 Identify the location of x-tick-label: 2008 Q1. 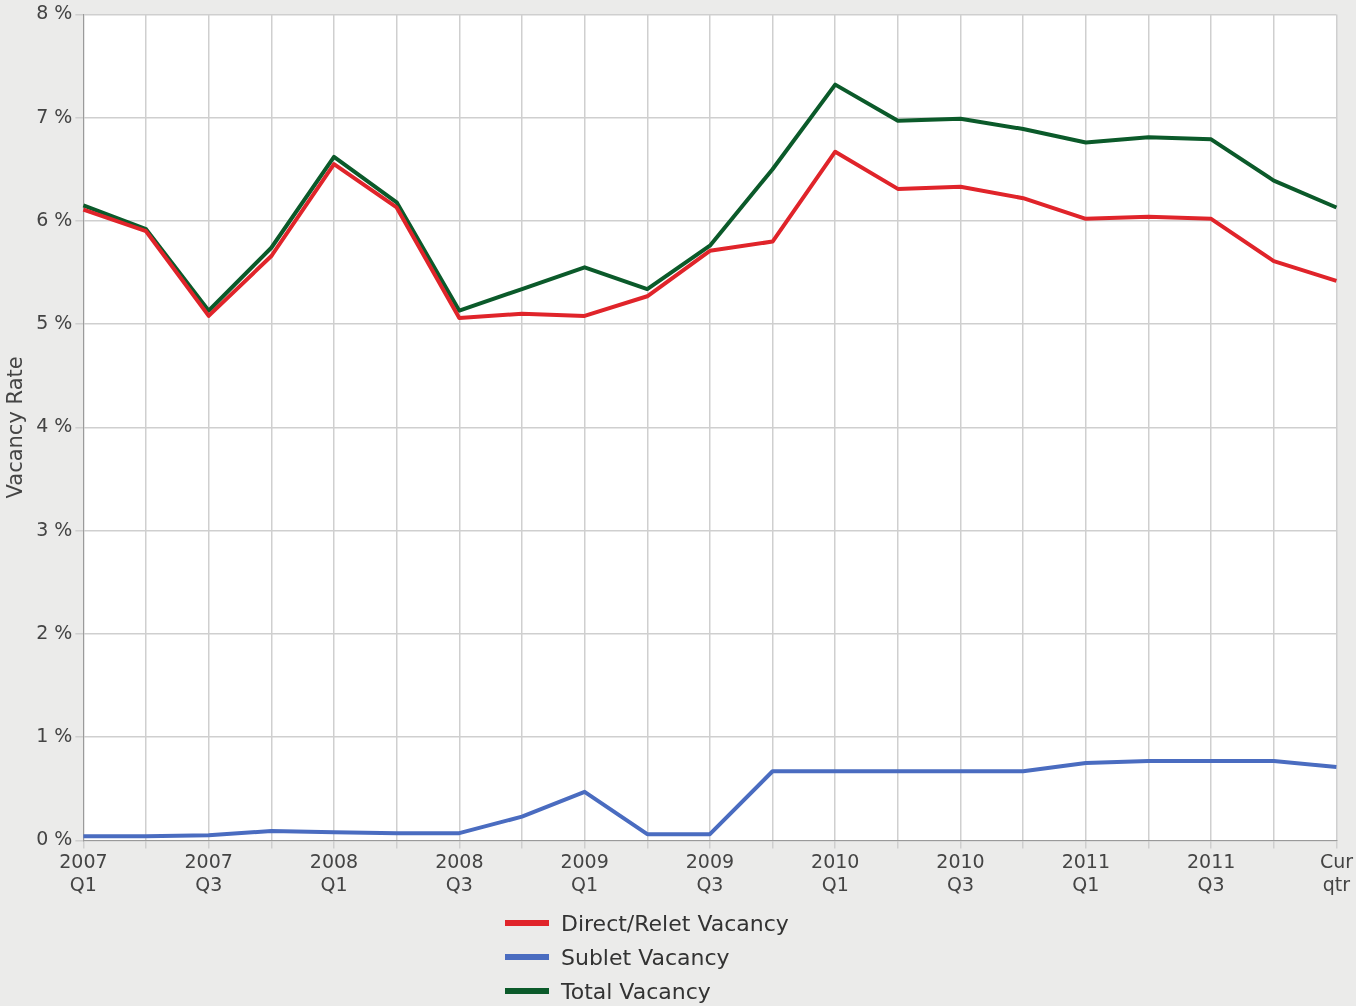
(334, 872).